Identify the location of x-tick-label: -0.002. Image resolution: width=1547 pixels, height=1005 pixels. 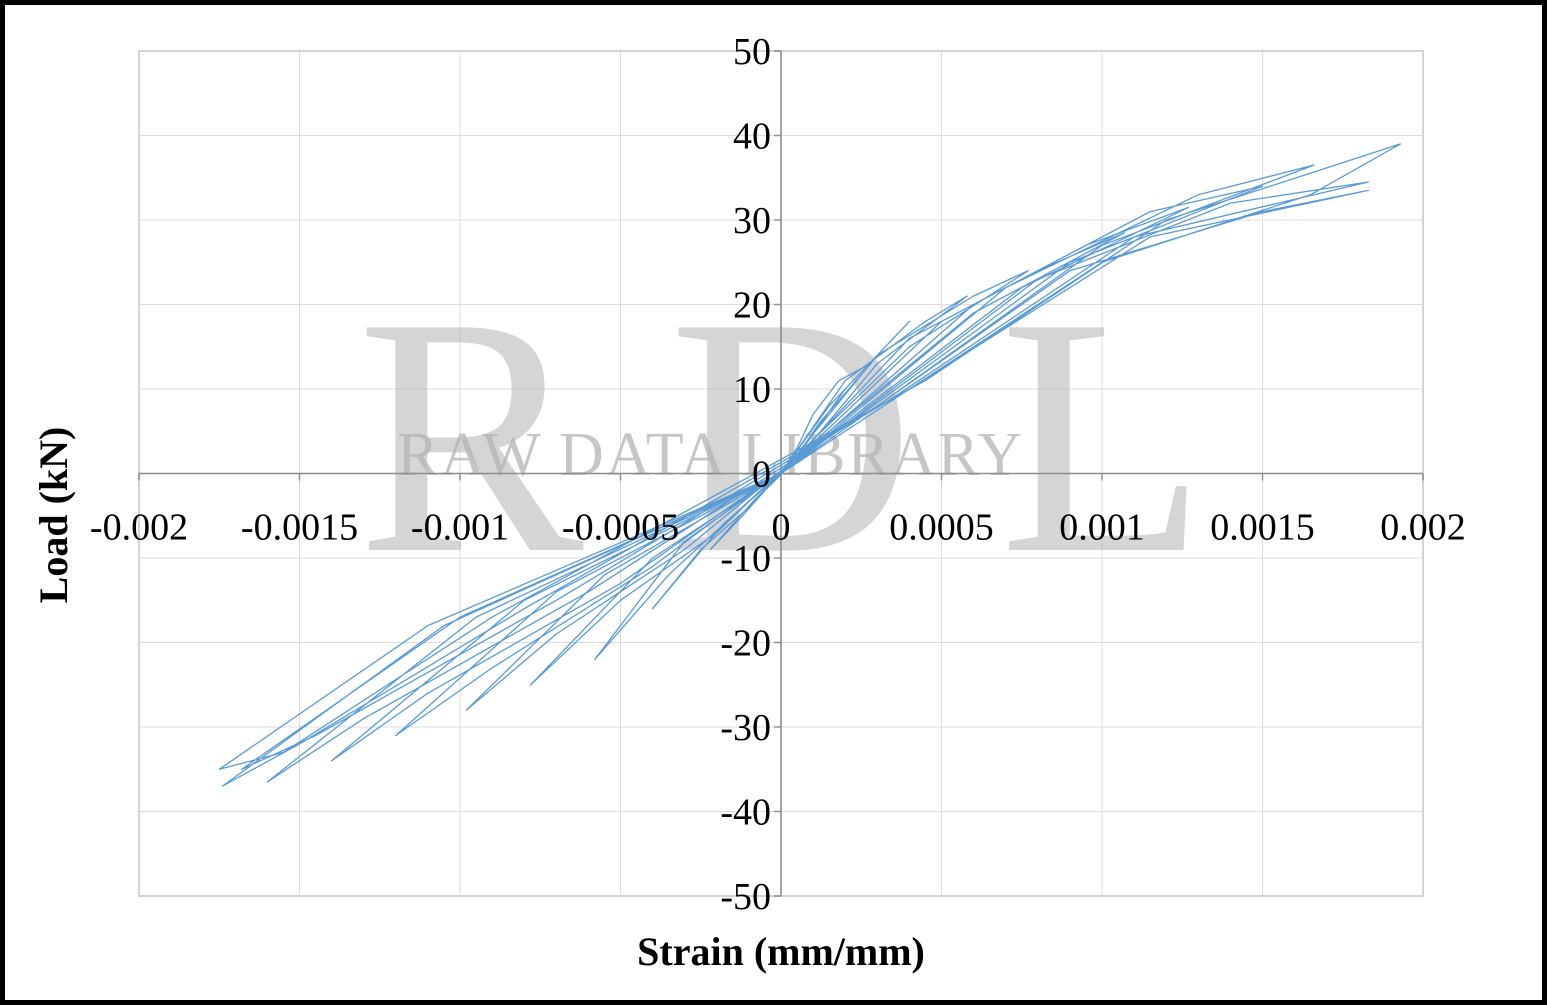
(139, 528).